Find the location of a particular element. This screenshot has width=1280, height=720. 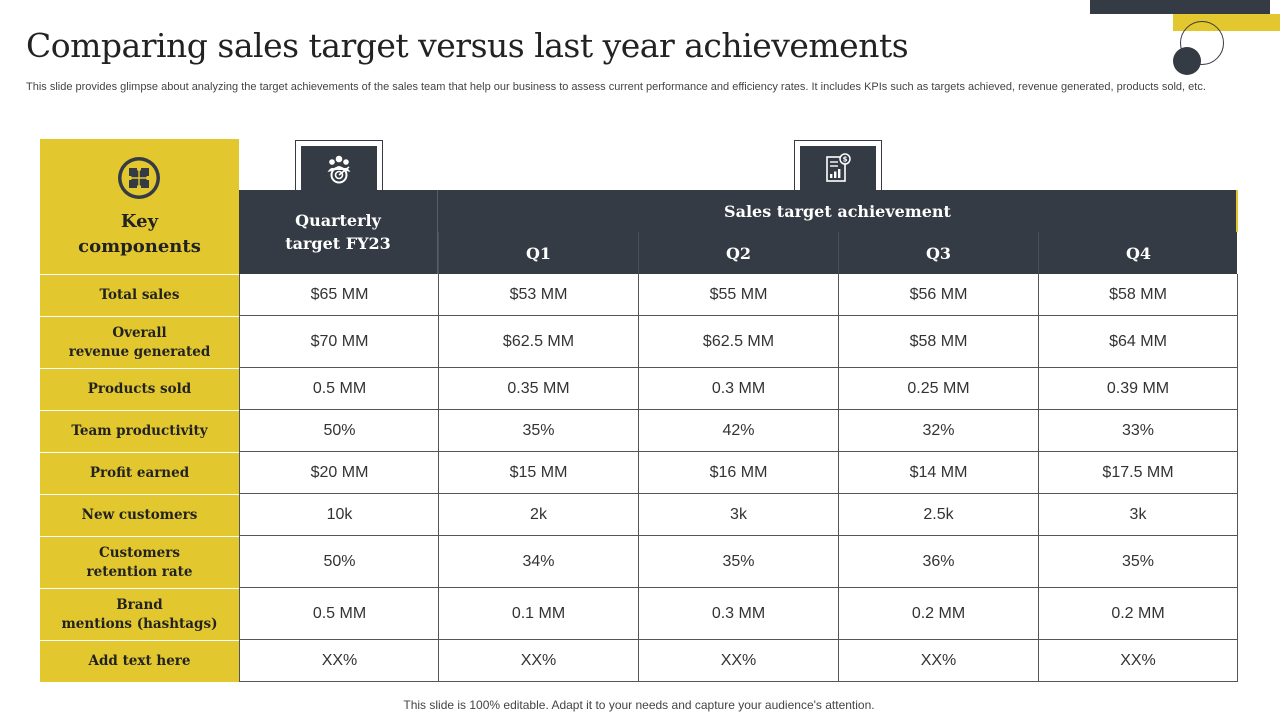

table-cell-q1: XX% is located at coordinates (538, 660).